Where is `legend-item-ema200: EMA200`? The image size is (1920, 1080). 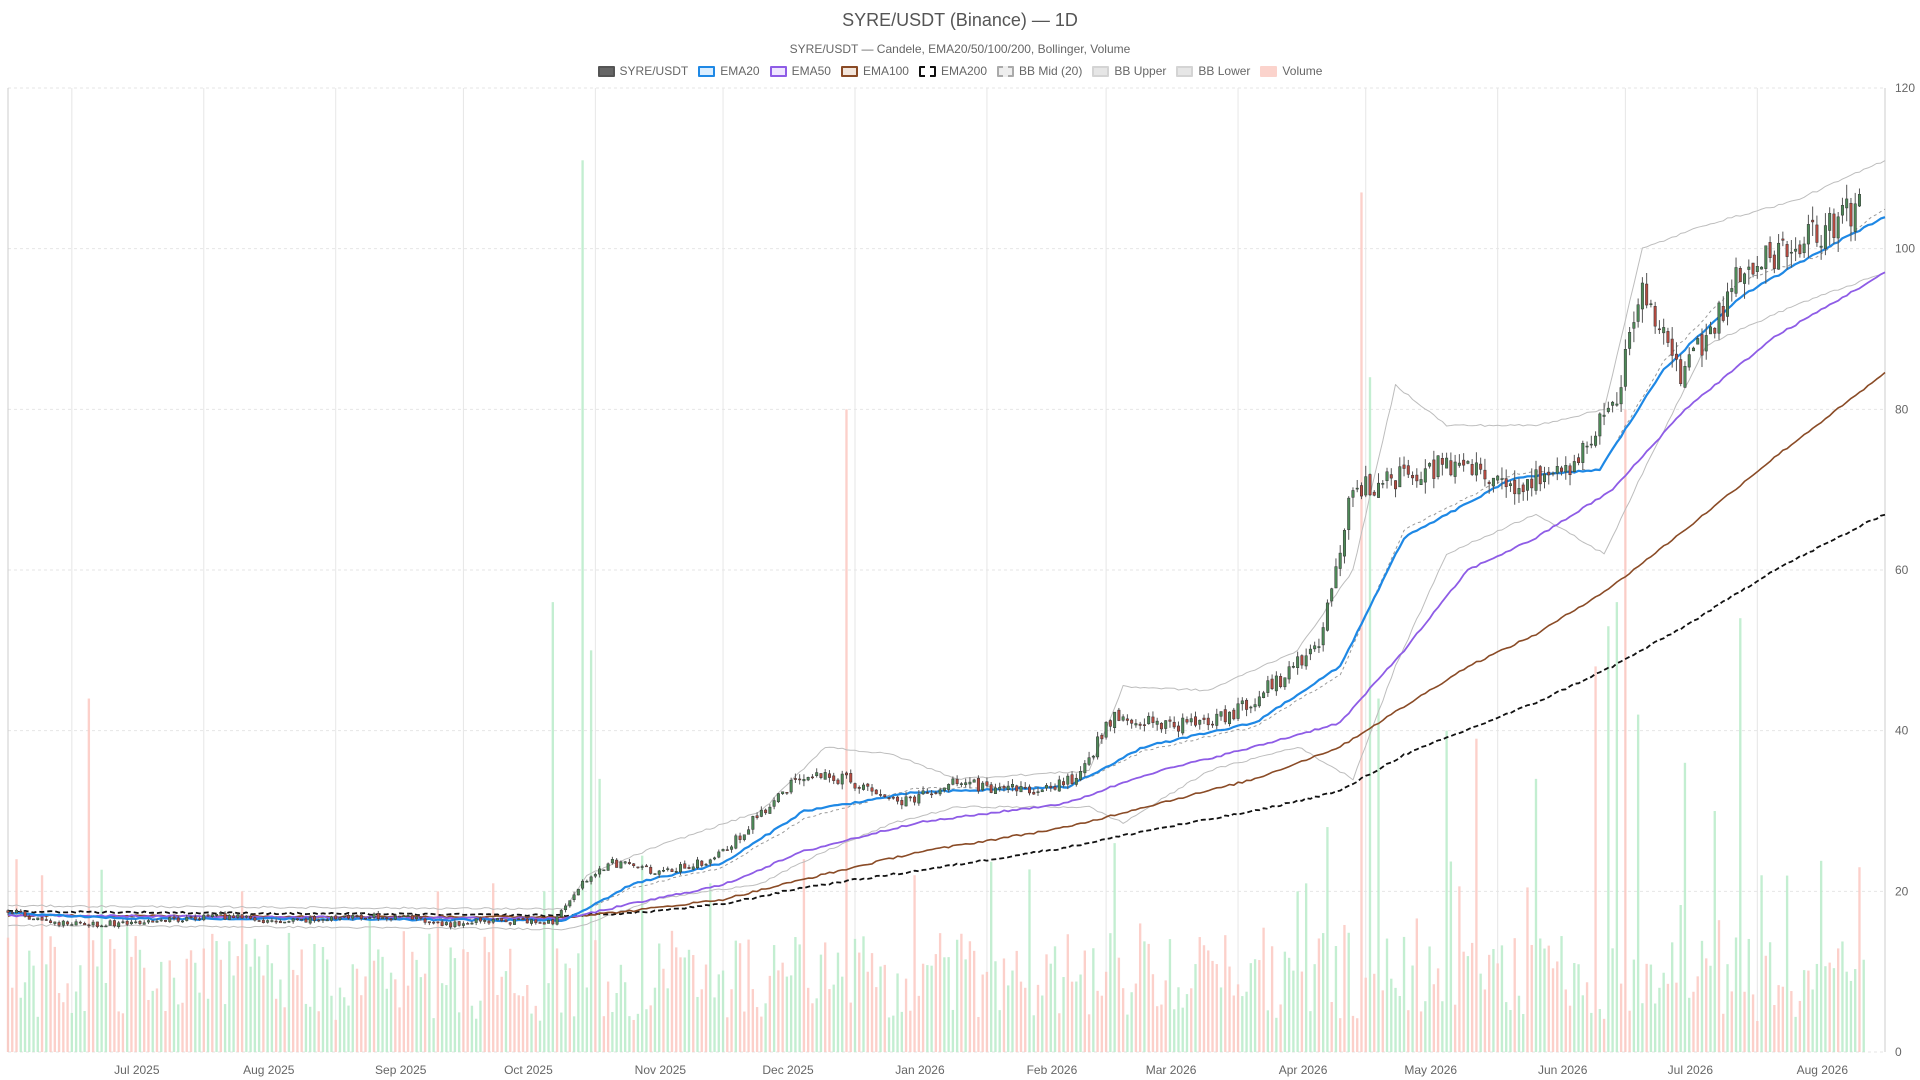 legend-item-ema200: EMA200 is located at coordinates (952, 71).